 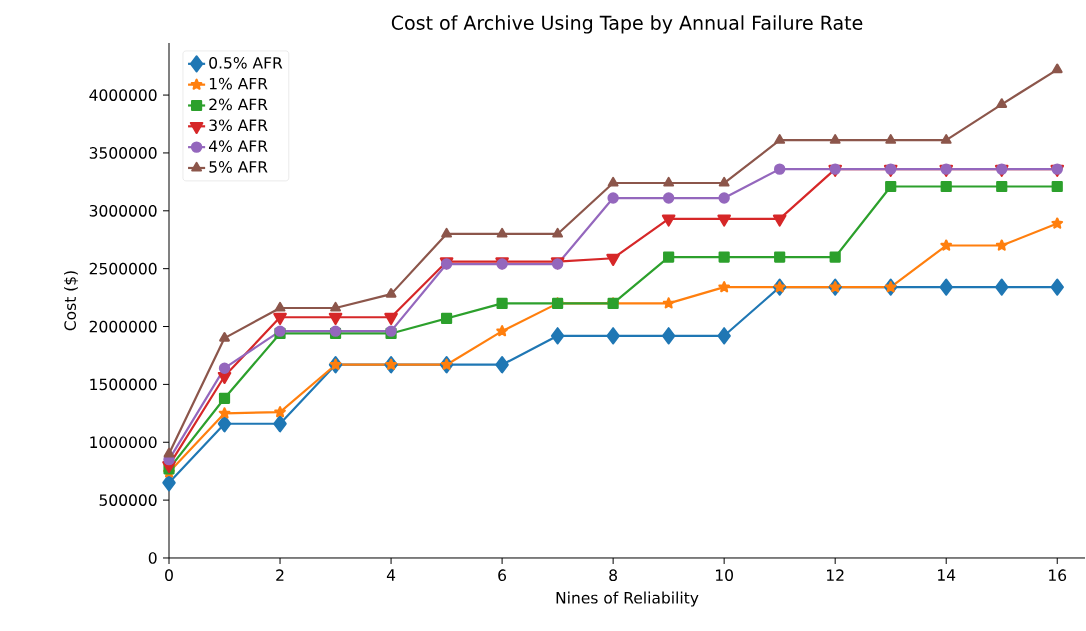 What do you see at coordinates (71, 301) in the screenshot?
I see `y-axis-title: Cost ($)` at bounding box center [71, 301].